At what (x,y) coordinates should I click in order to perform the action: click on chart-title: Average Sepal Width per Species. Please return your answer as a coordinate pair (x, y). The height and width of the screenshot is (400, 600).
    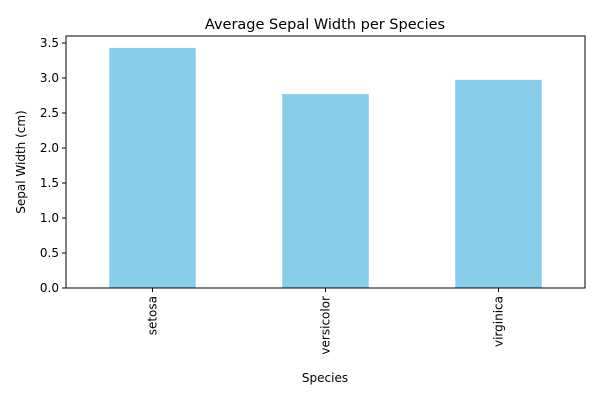
    Looking at the image, I should click on (325, 25).